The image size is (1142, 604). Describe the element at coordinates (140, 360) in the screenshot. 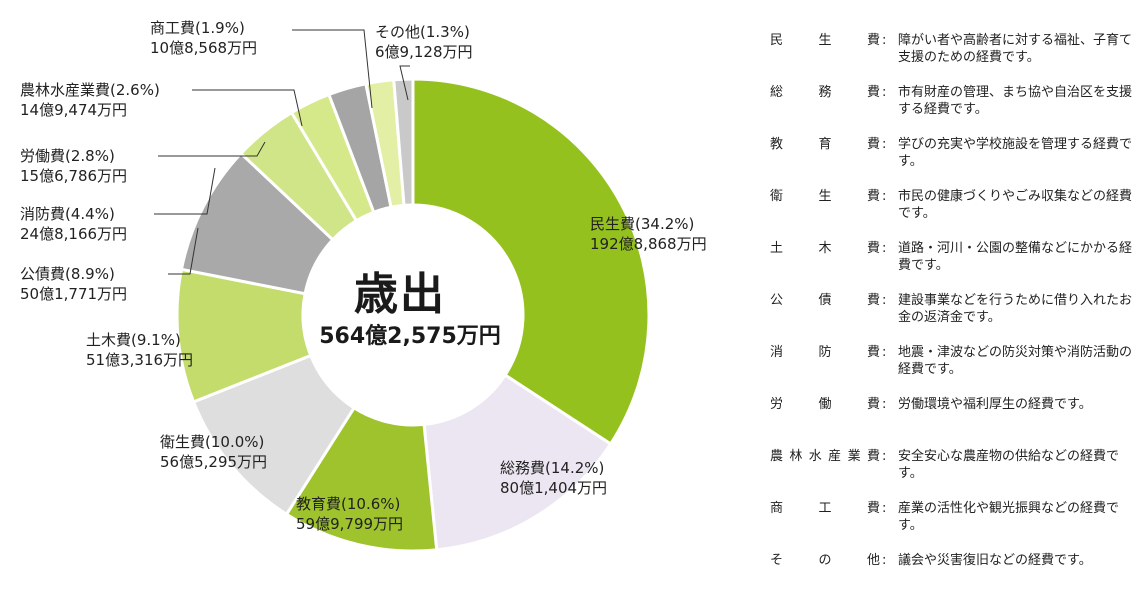

I see `slice-amount-label: 51億3,316万円` at that location.